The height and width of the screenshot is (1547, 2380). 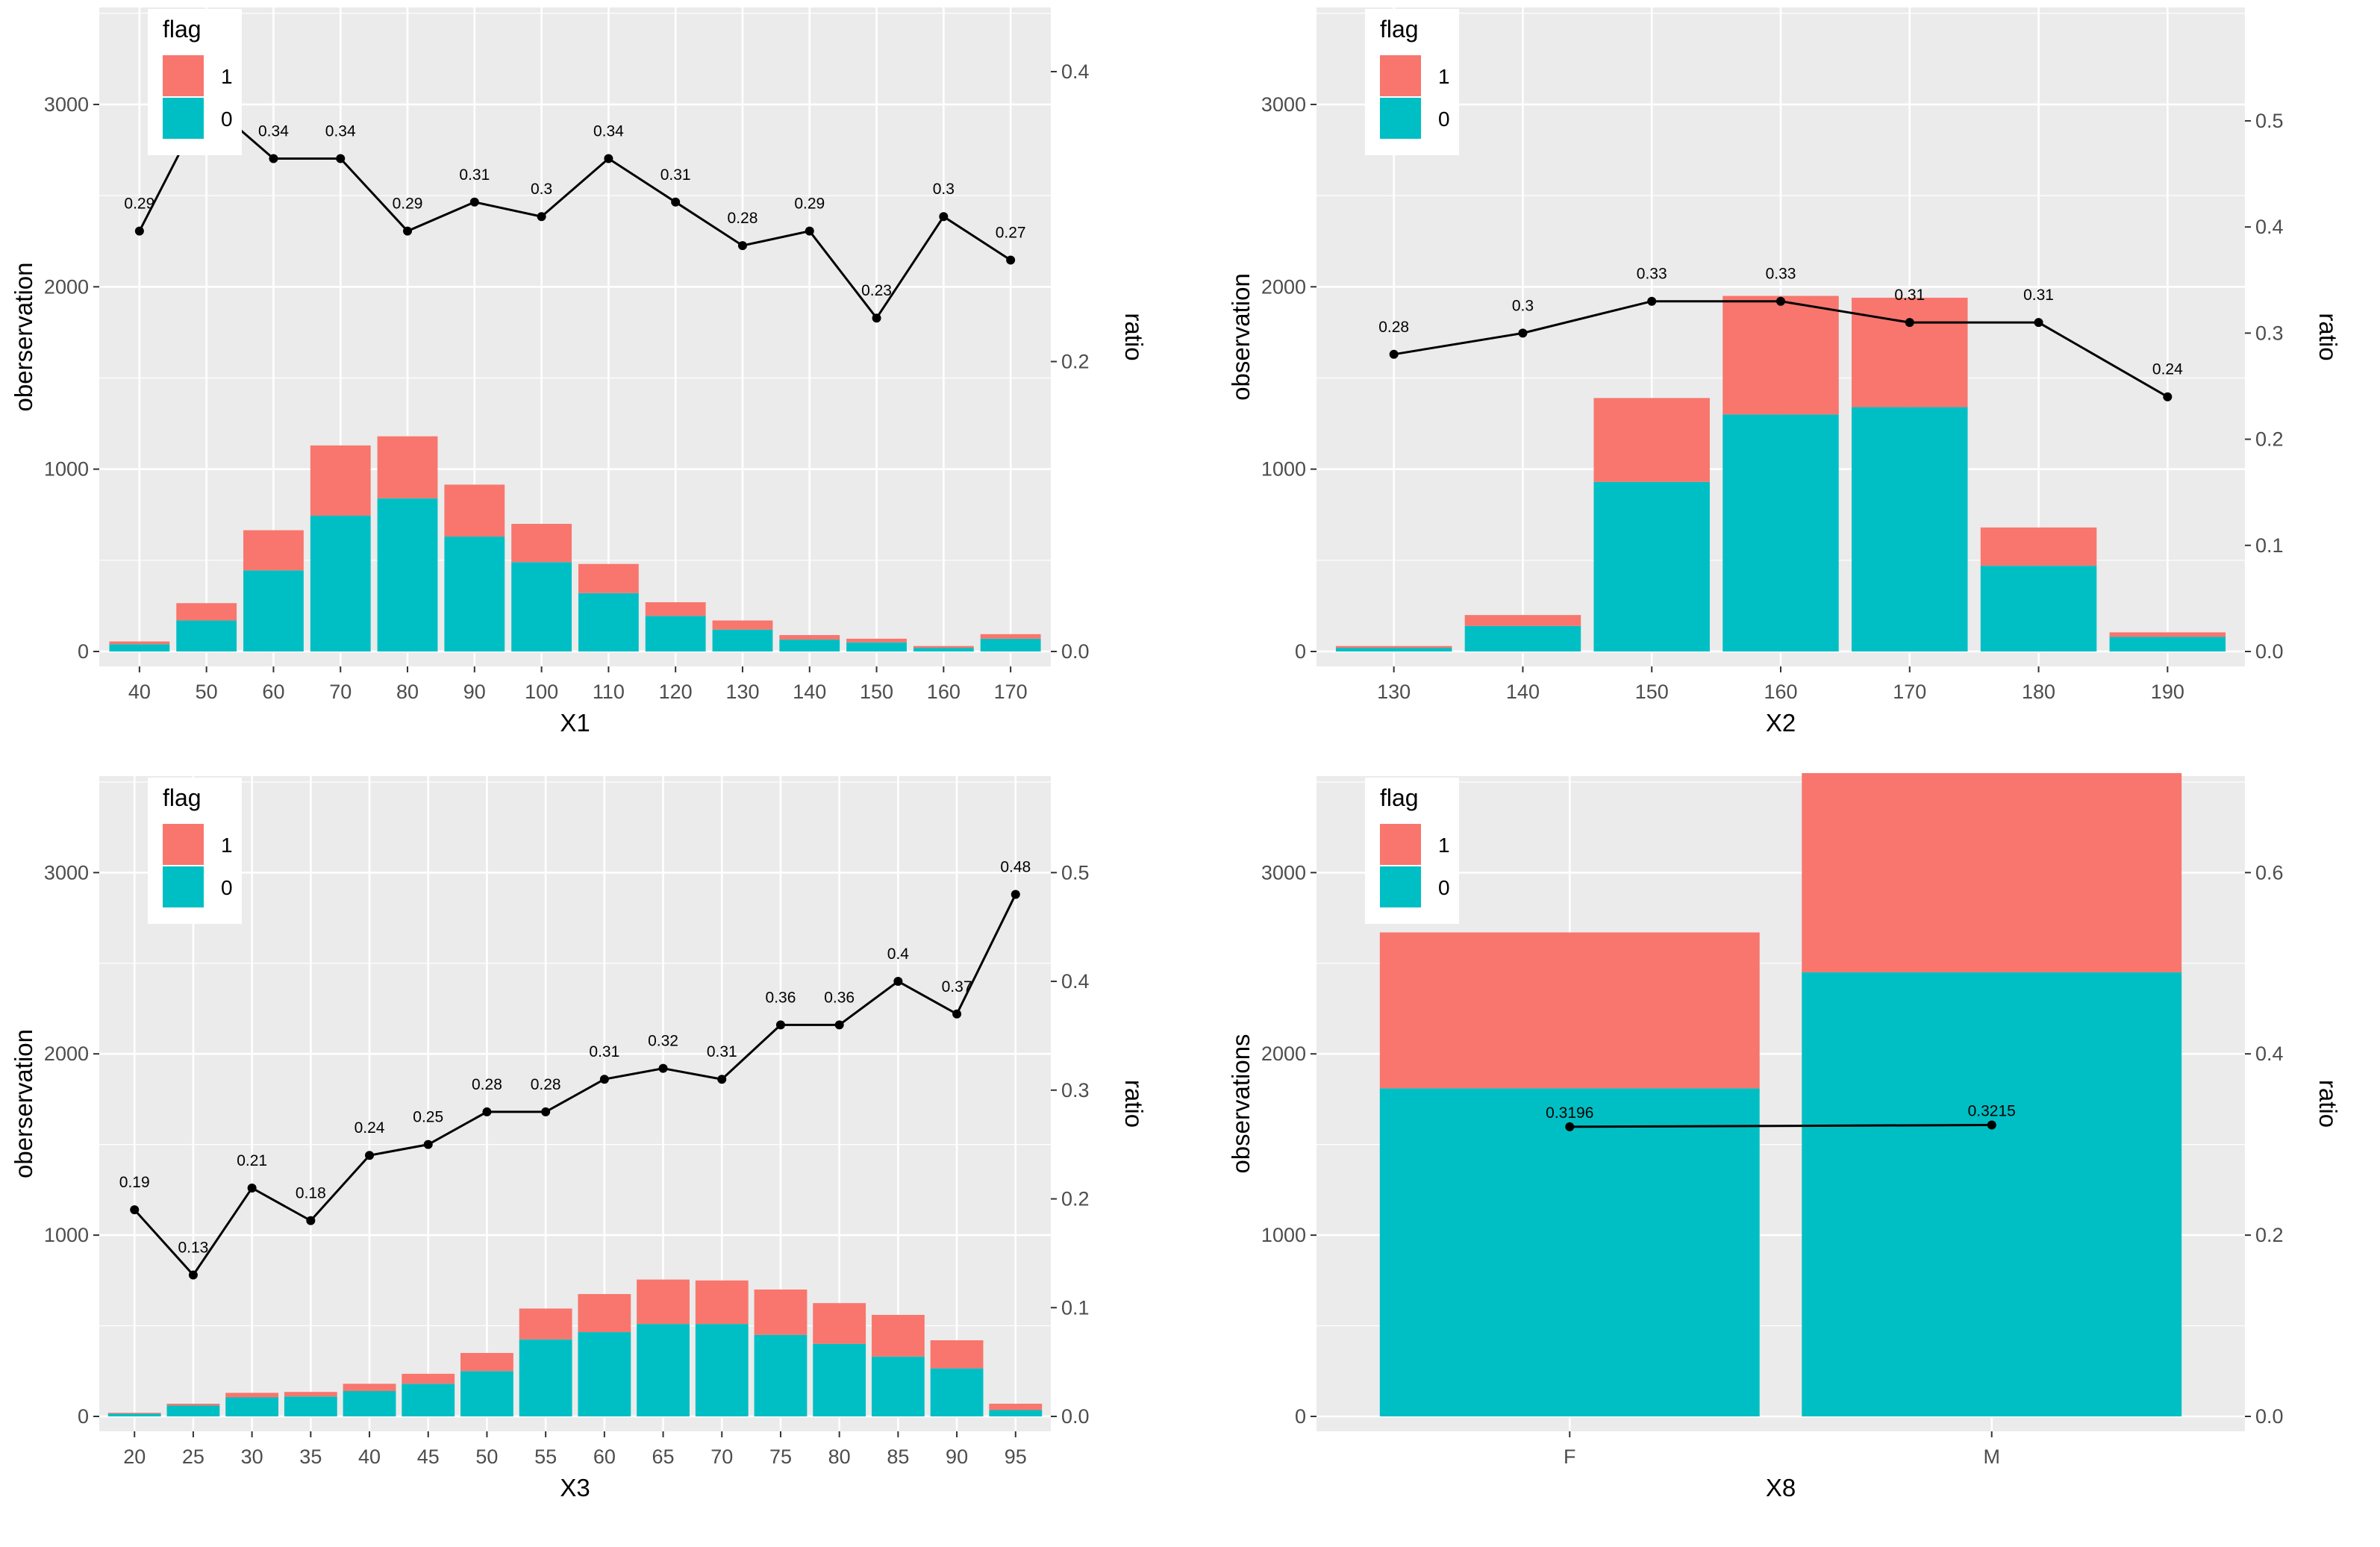 I want to click on ratio-data-label: 0.21, so click(x=252, y=1160).